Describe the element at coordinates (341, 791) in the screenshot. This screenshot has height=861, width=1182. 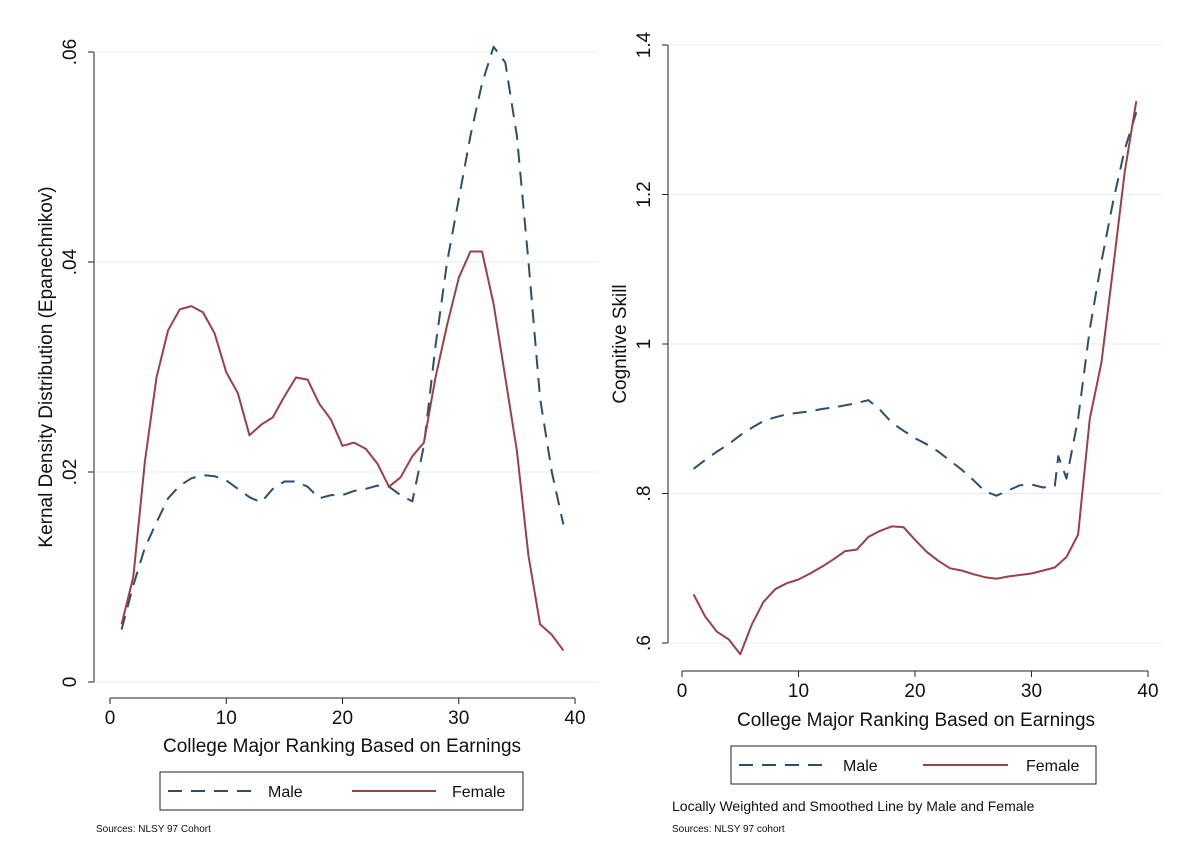
I see `left-legend: Male Female` at that location.